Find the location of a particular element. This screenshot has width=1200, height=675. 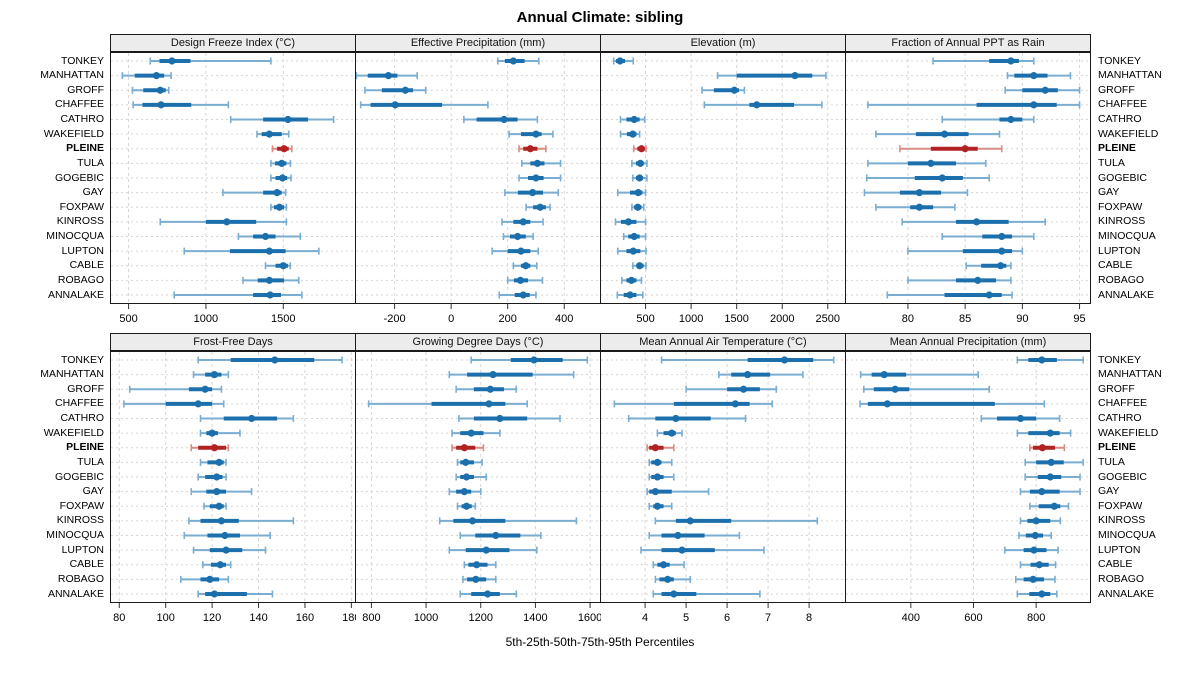

station-label: GOGEBIC is located at coordinates (1123, 476).